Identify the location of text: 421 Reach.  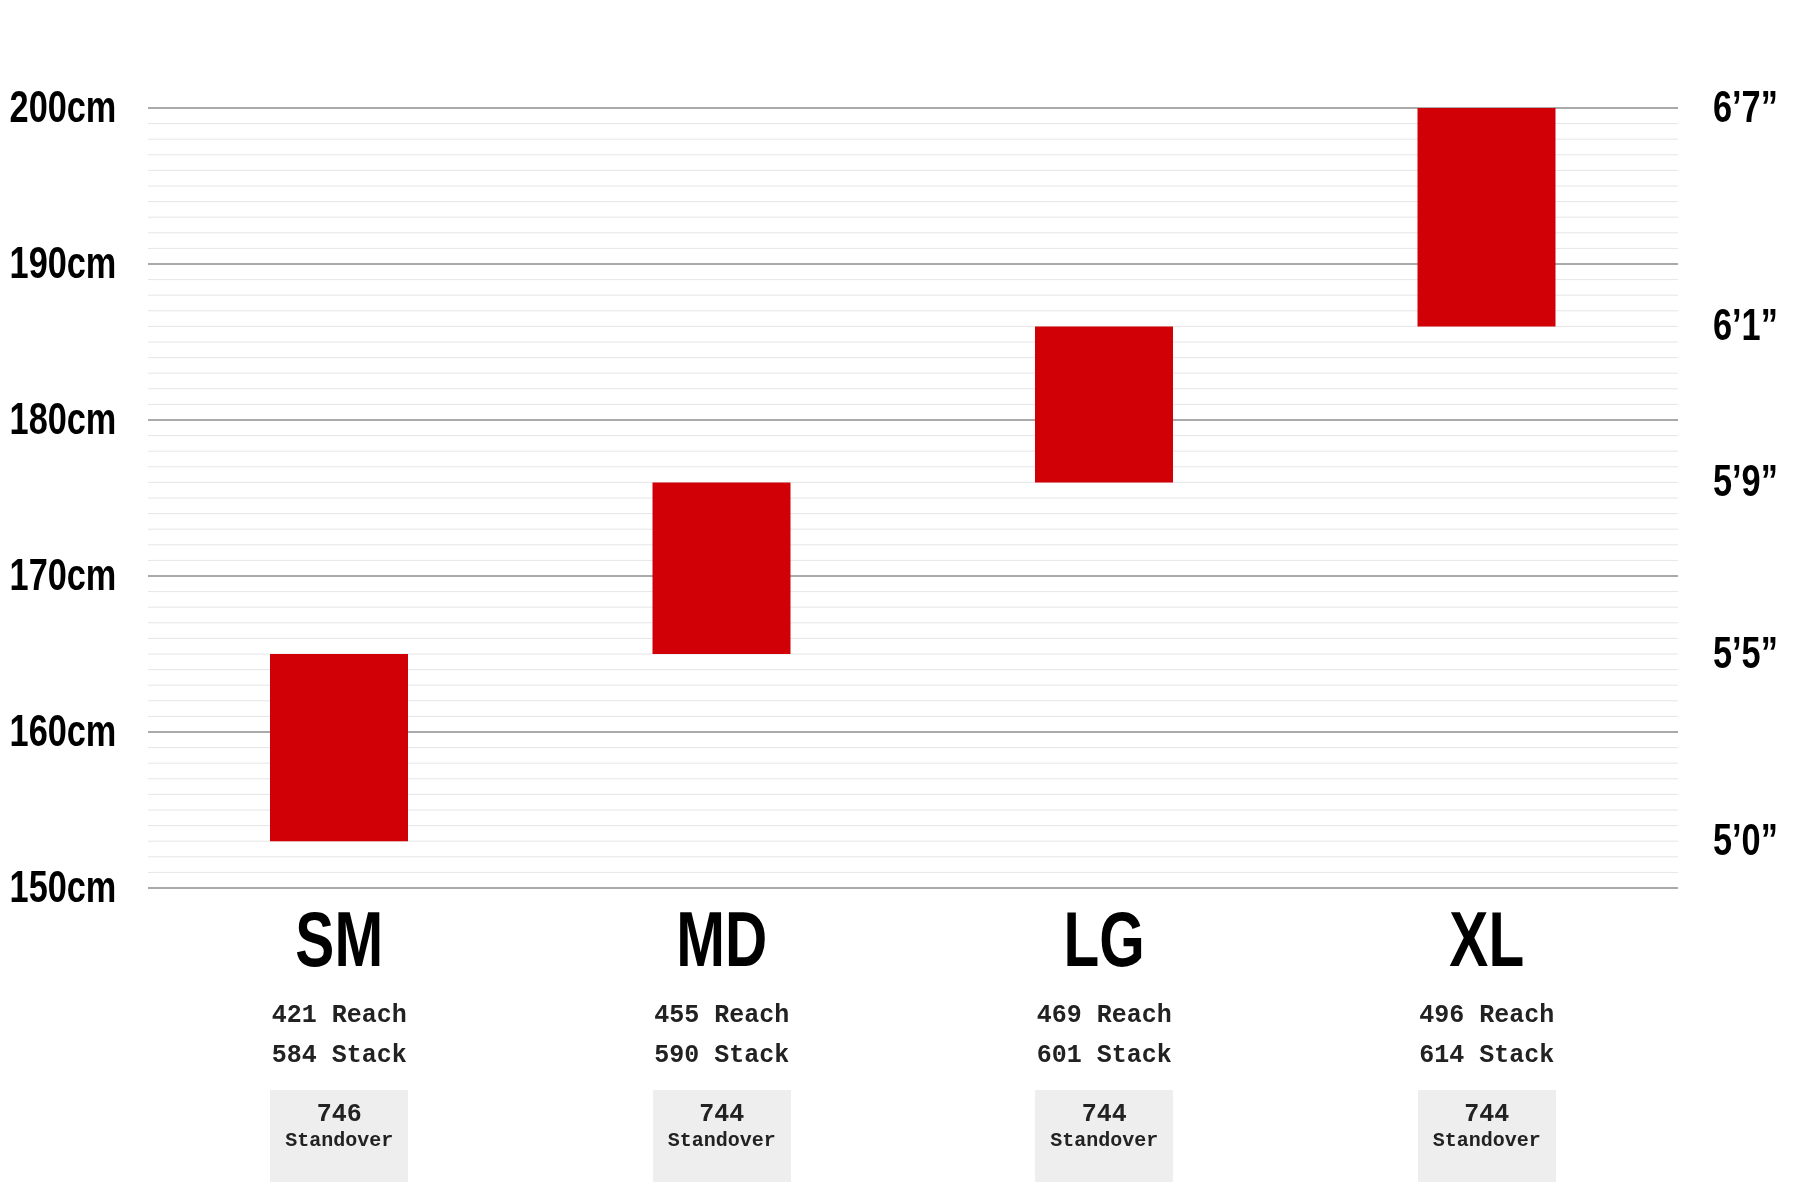
(339, 1016).